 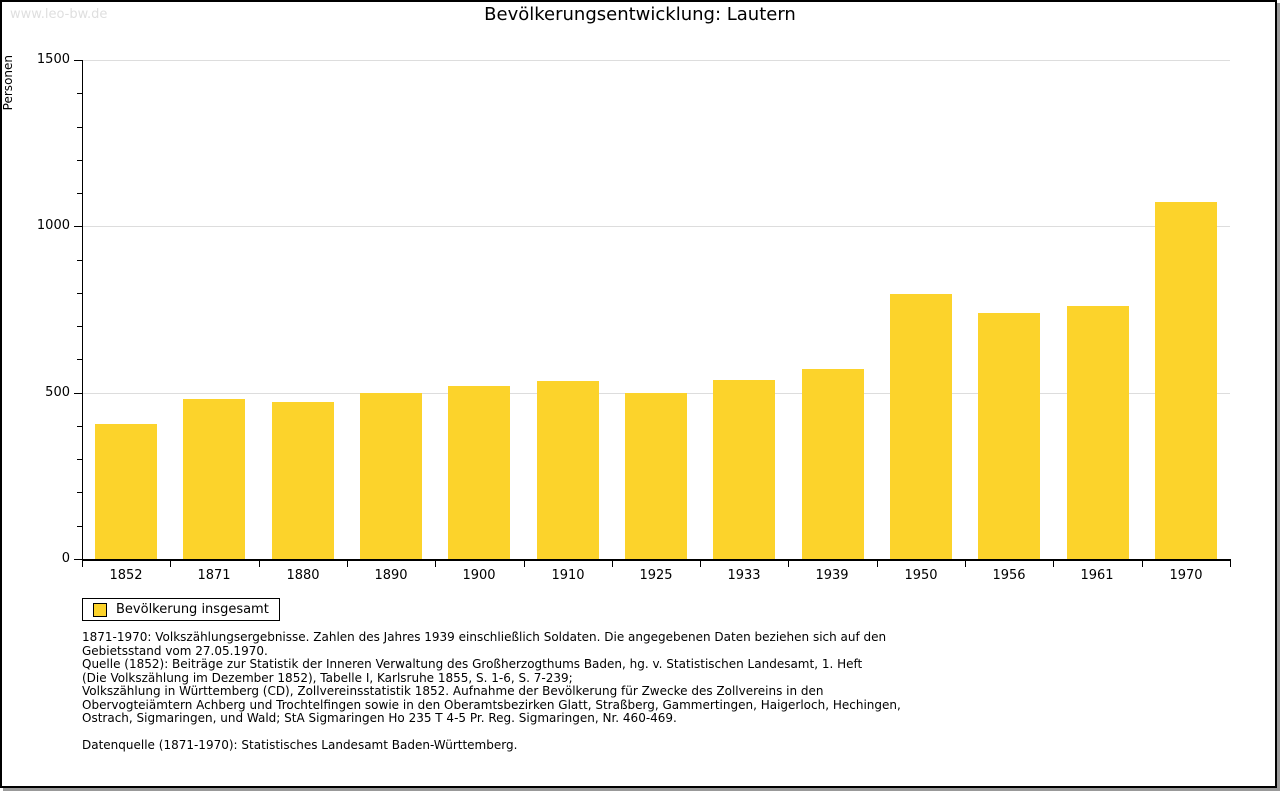 I want to click on x-tick-label: 1970, so click(x=1186, y=575).